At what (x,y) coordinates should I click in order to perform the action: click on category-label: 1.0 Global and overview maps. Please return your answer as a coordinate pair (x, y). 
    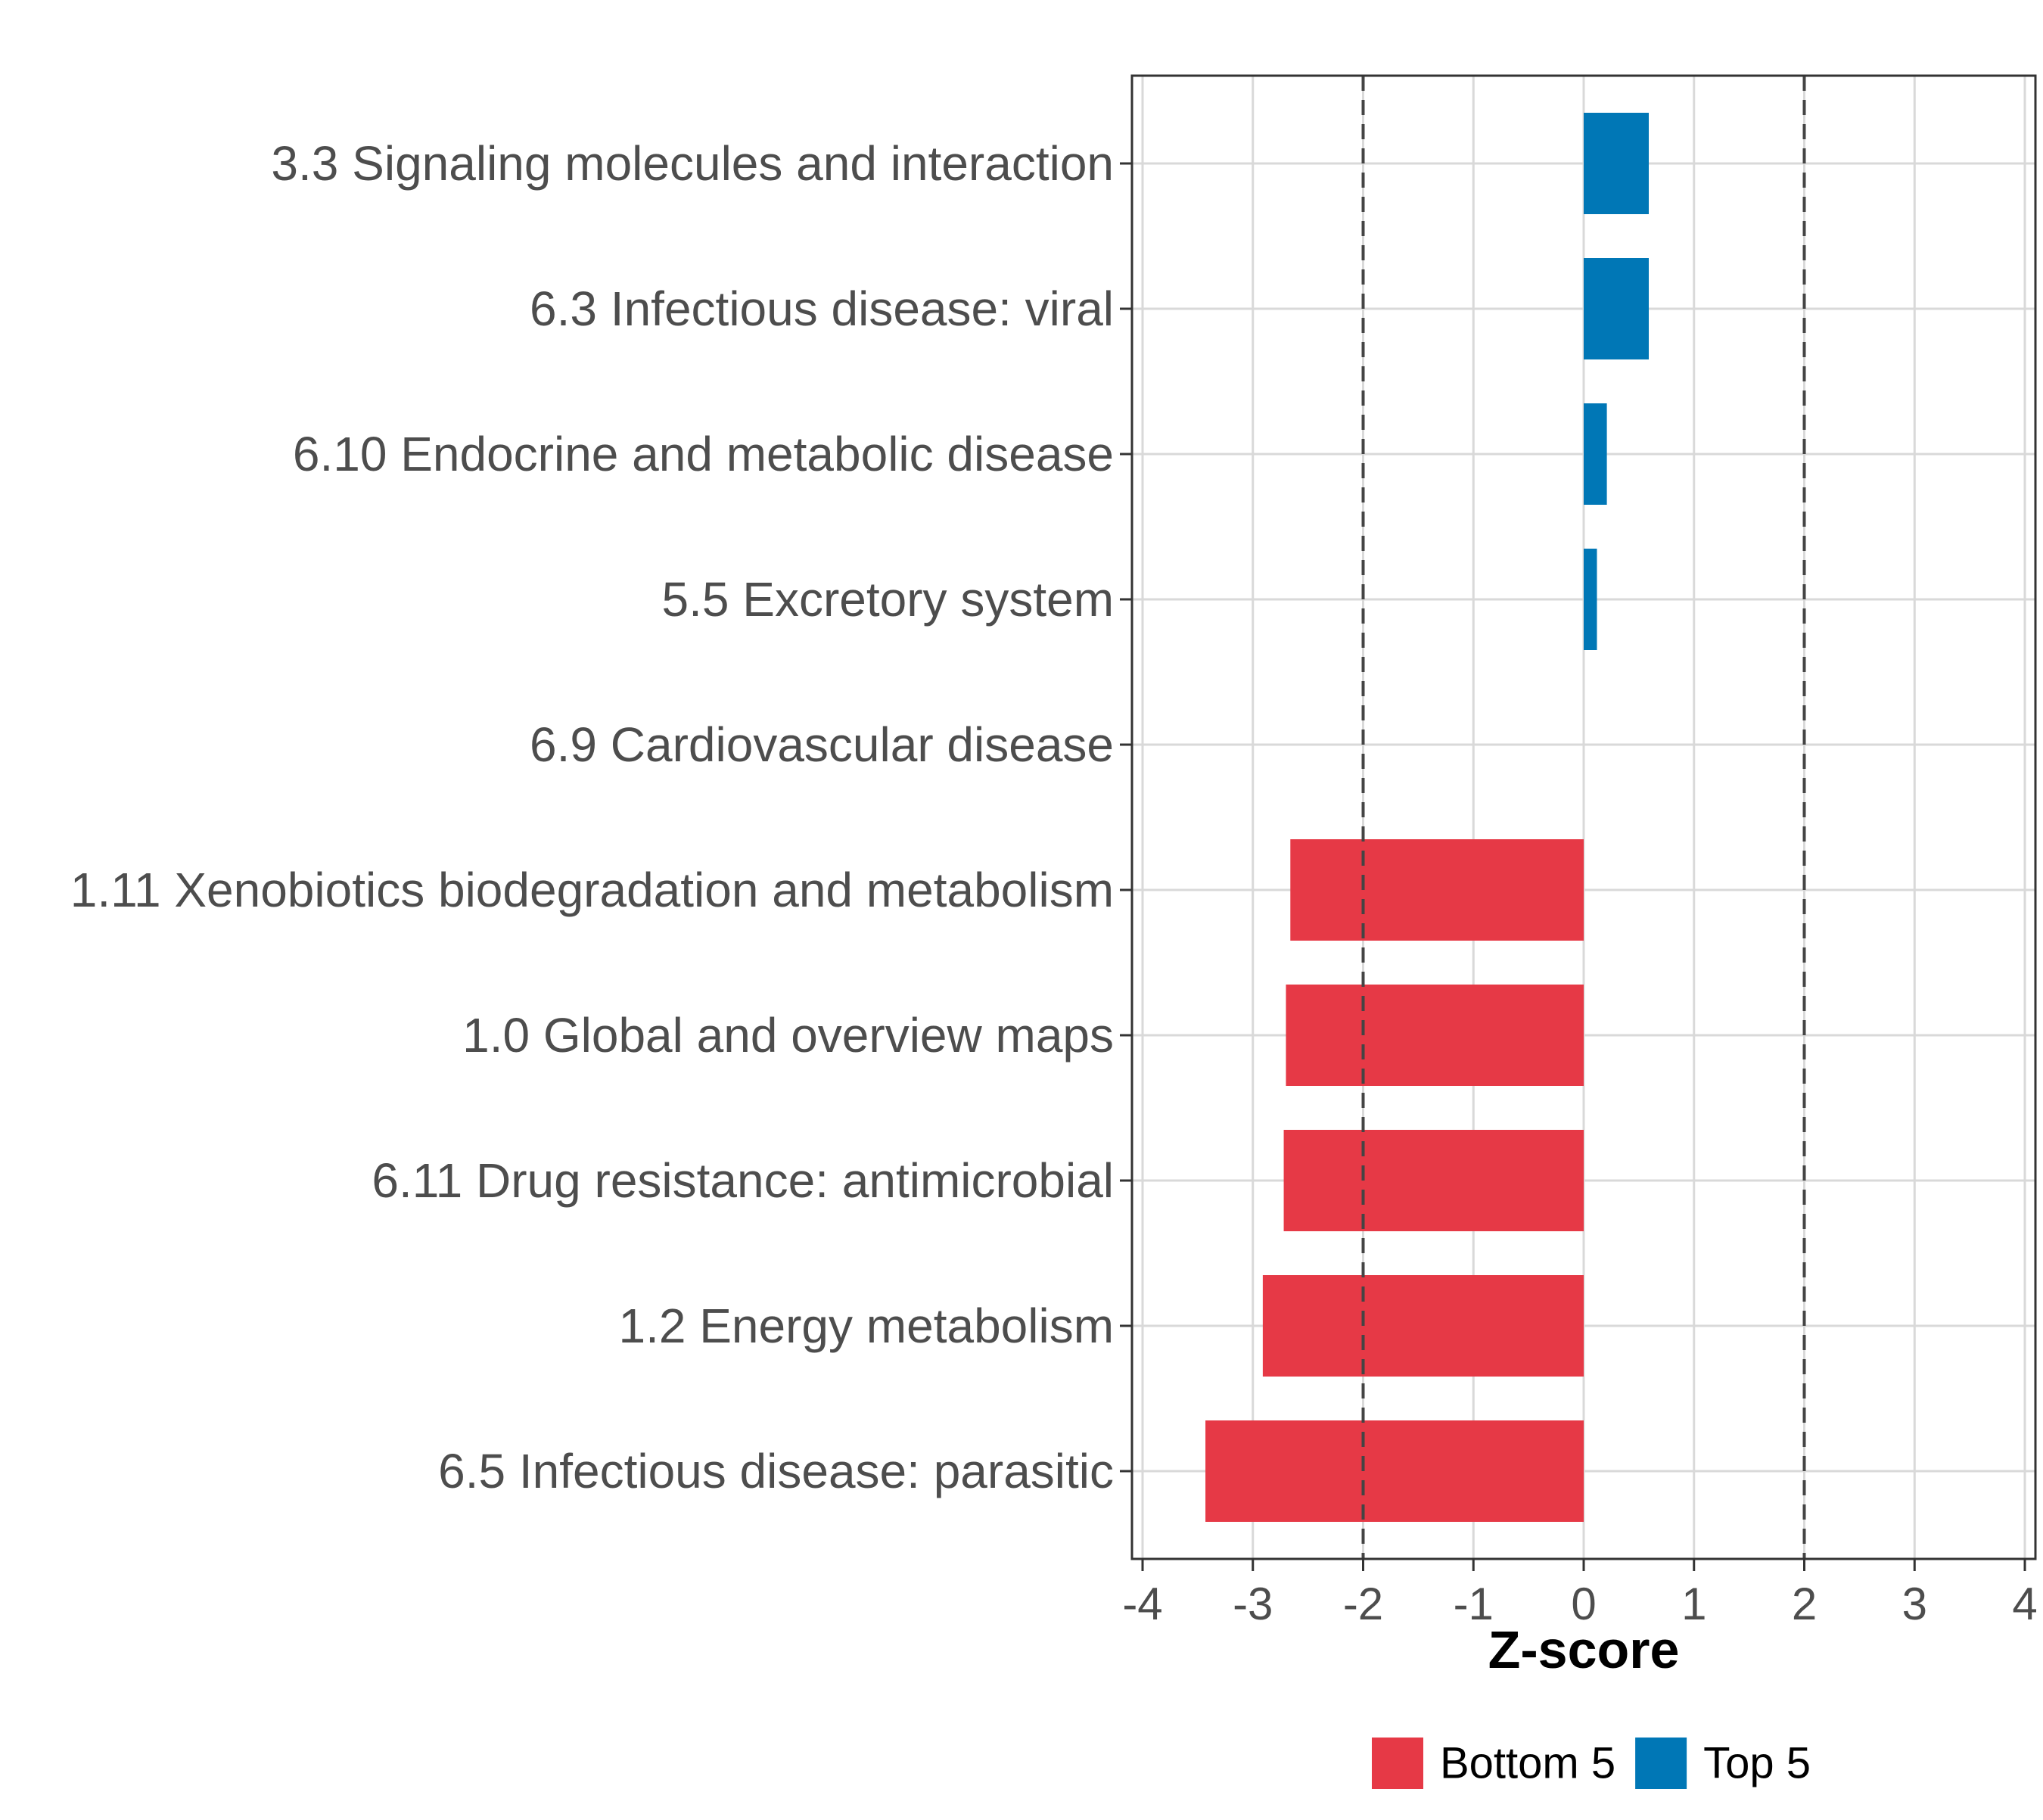
    Looking at the image, I should click on (788, 1035).